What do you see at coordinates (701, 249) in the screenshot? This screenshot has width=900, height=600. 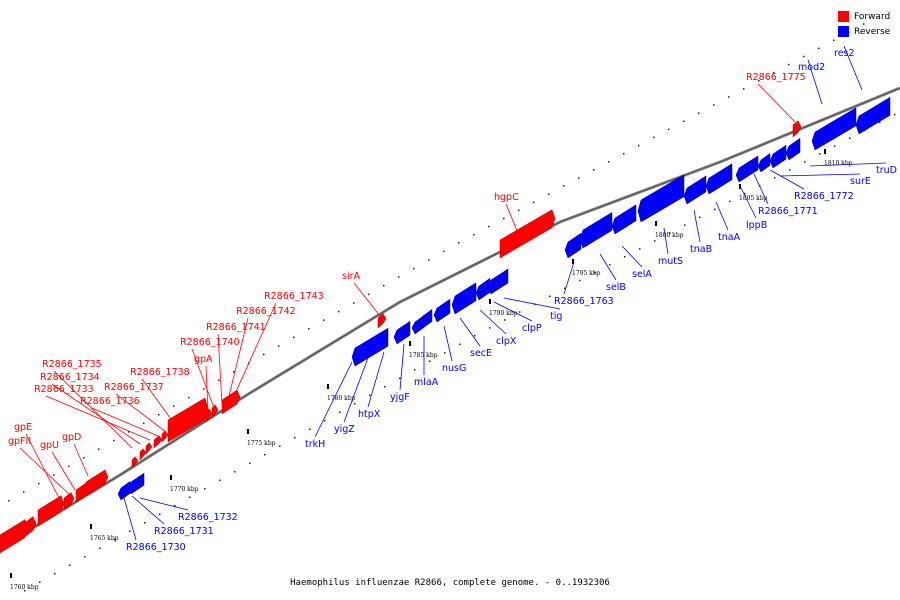 I see `reverse-gene-label: tnaB` at bounding box center [701, 249].